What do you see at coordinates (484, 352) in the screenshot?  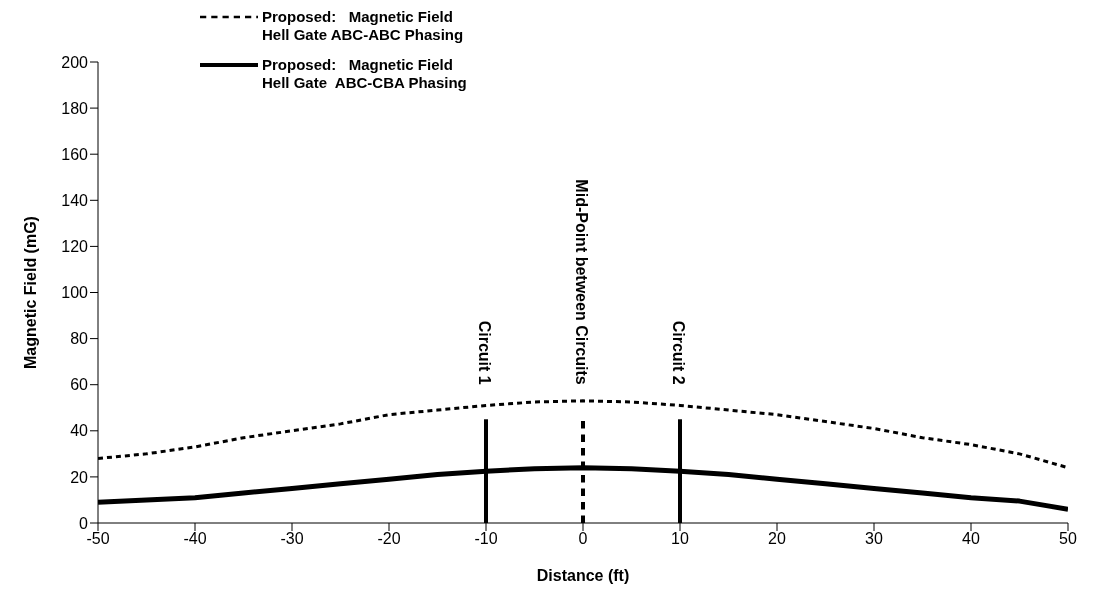 I see `ref-line-label: Circuit 1` at bounding box center [484, 352].